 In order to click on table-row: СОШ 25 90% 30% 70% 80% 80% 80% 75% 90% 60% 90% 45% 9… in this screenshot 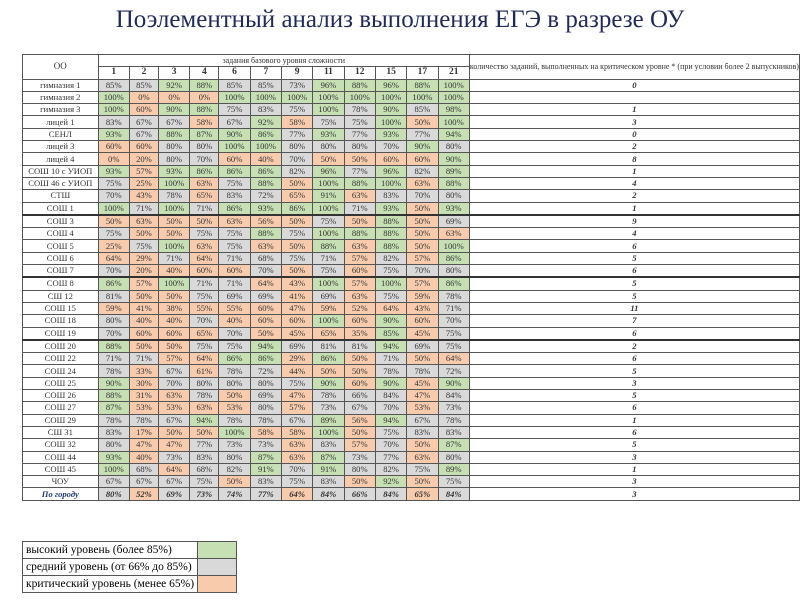, I will do `click(411, 383)`.